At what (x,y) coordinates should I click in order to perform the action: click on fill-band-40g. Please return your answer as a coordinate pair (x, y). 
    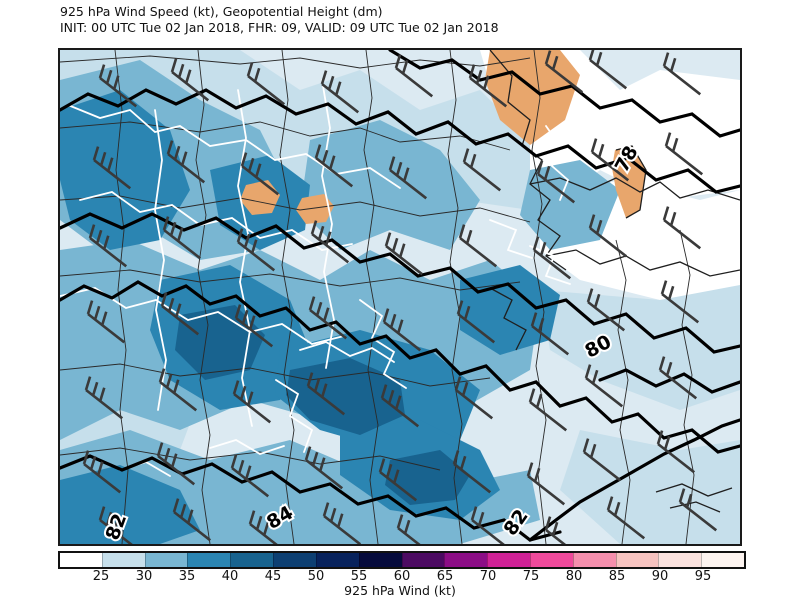
    Looking at the image, I should click on (130, 504).